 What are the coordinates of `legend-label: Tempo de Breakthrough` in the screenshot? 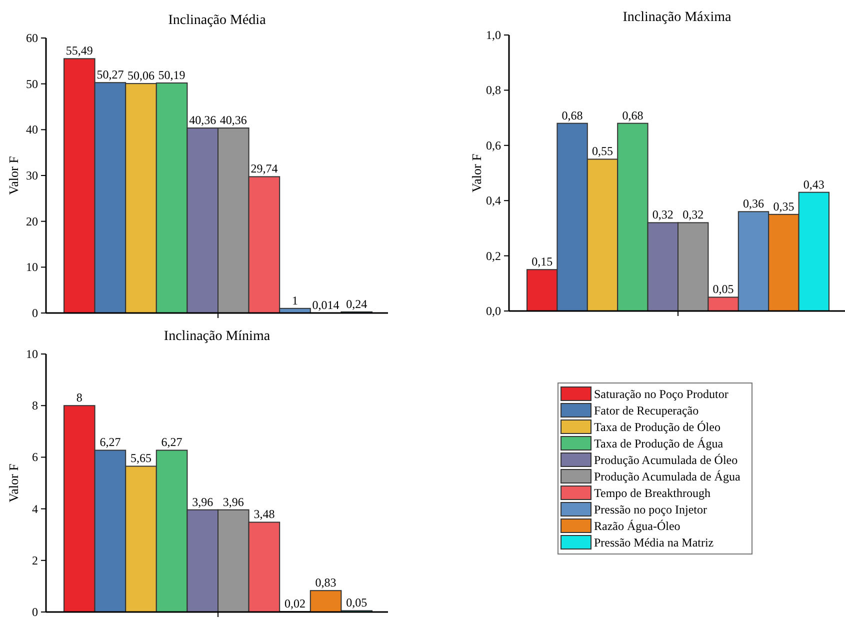 It's located at (652, 493).